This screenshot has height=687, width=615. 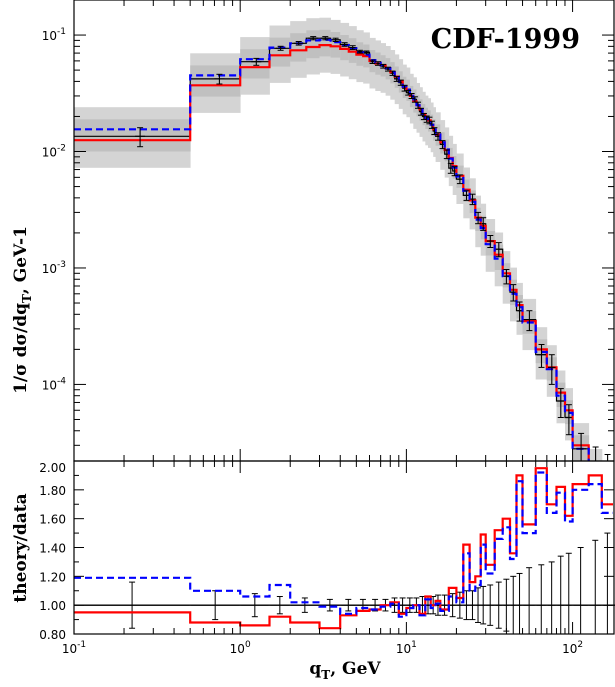 I want to click on x-tick-label-1: 10⁰, so click(x=240, y=648).